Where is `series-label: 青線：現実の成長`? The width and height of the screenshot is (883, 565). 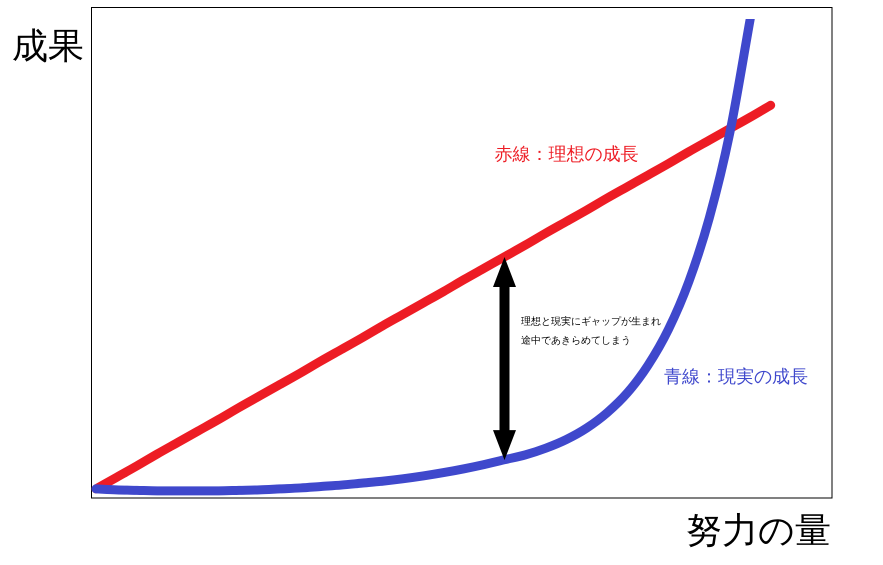 series-label: 青線：現実の成長 is located at coordinates (736, 377).